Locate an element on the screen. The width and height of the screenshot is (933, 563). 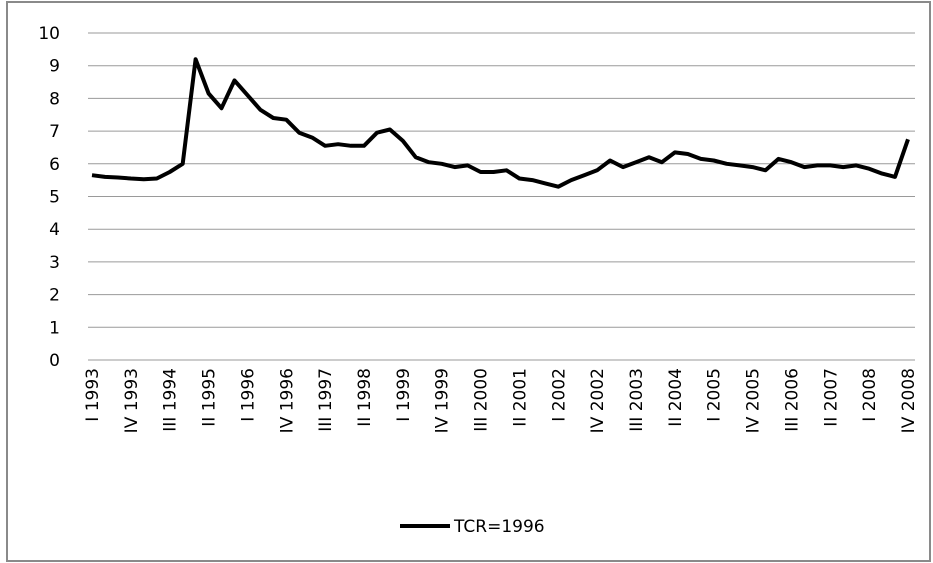
x-tick-label: I 1996 is located at coordinates (248, 395).